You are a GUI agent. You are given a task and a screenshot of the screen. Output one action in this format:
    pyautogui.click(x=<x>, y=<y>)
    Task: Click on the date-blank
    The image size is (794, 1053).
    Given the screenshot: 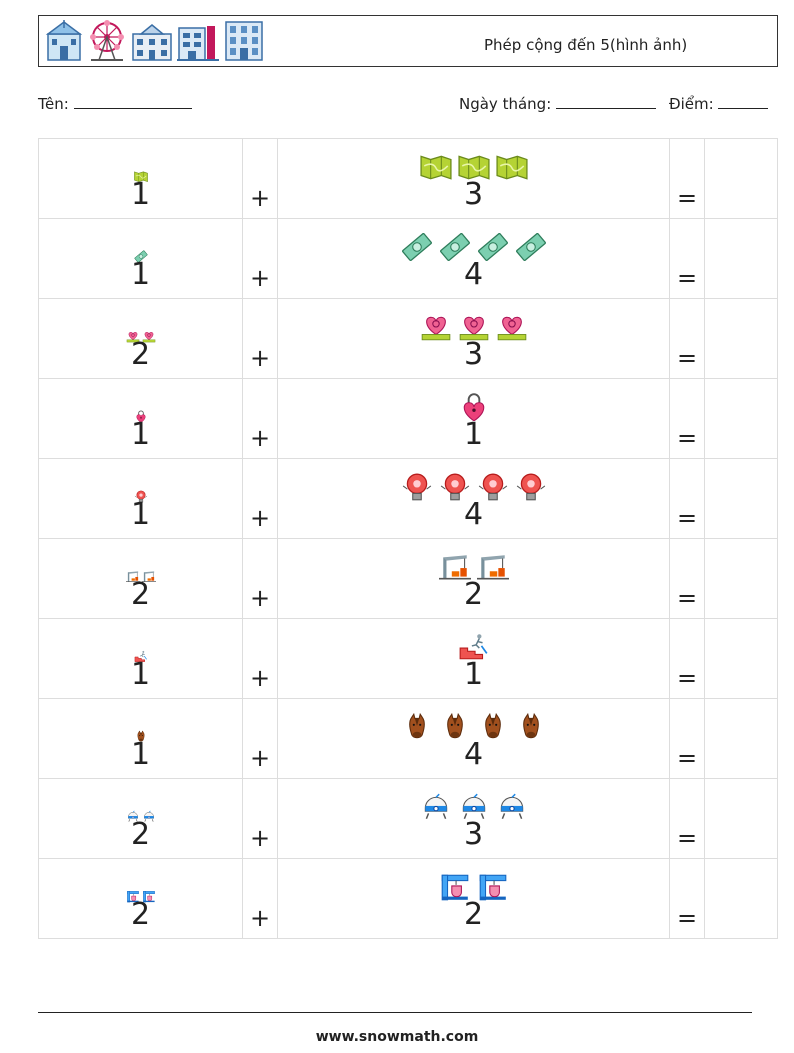 What is the action you would take?
    pyautogui.click(x=606, y=101)
    